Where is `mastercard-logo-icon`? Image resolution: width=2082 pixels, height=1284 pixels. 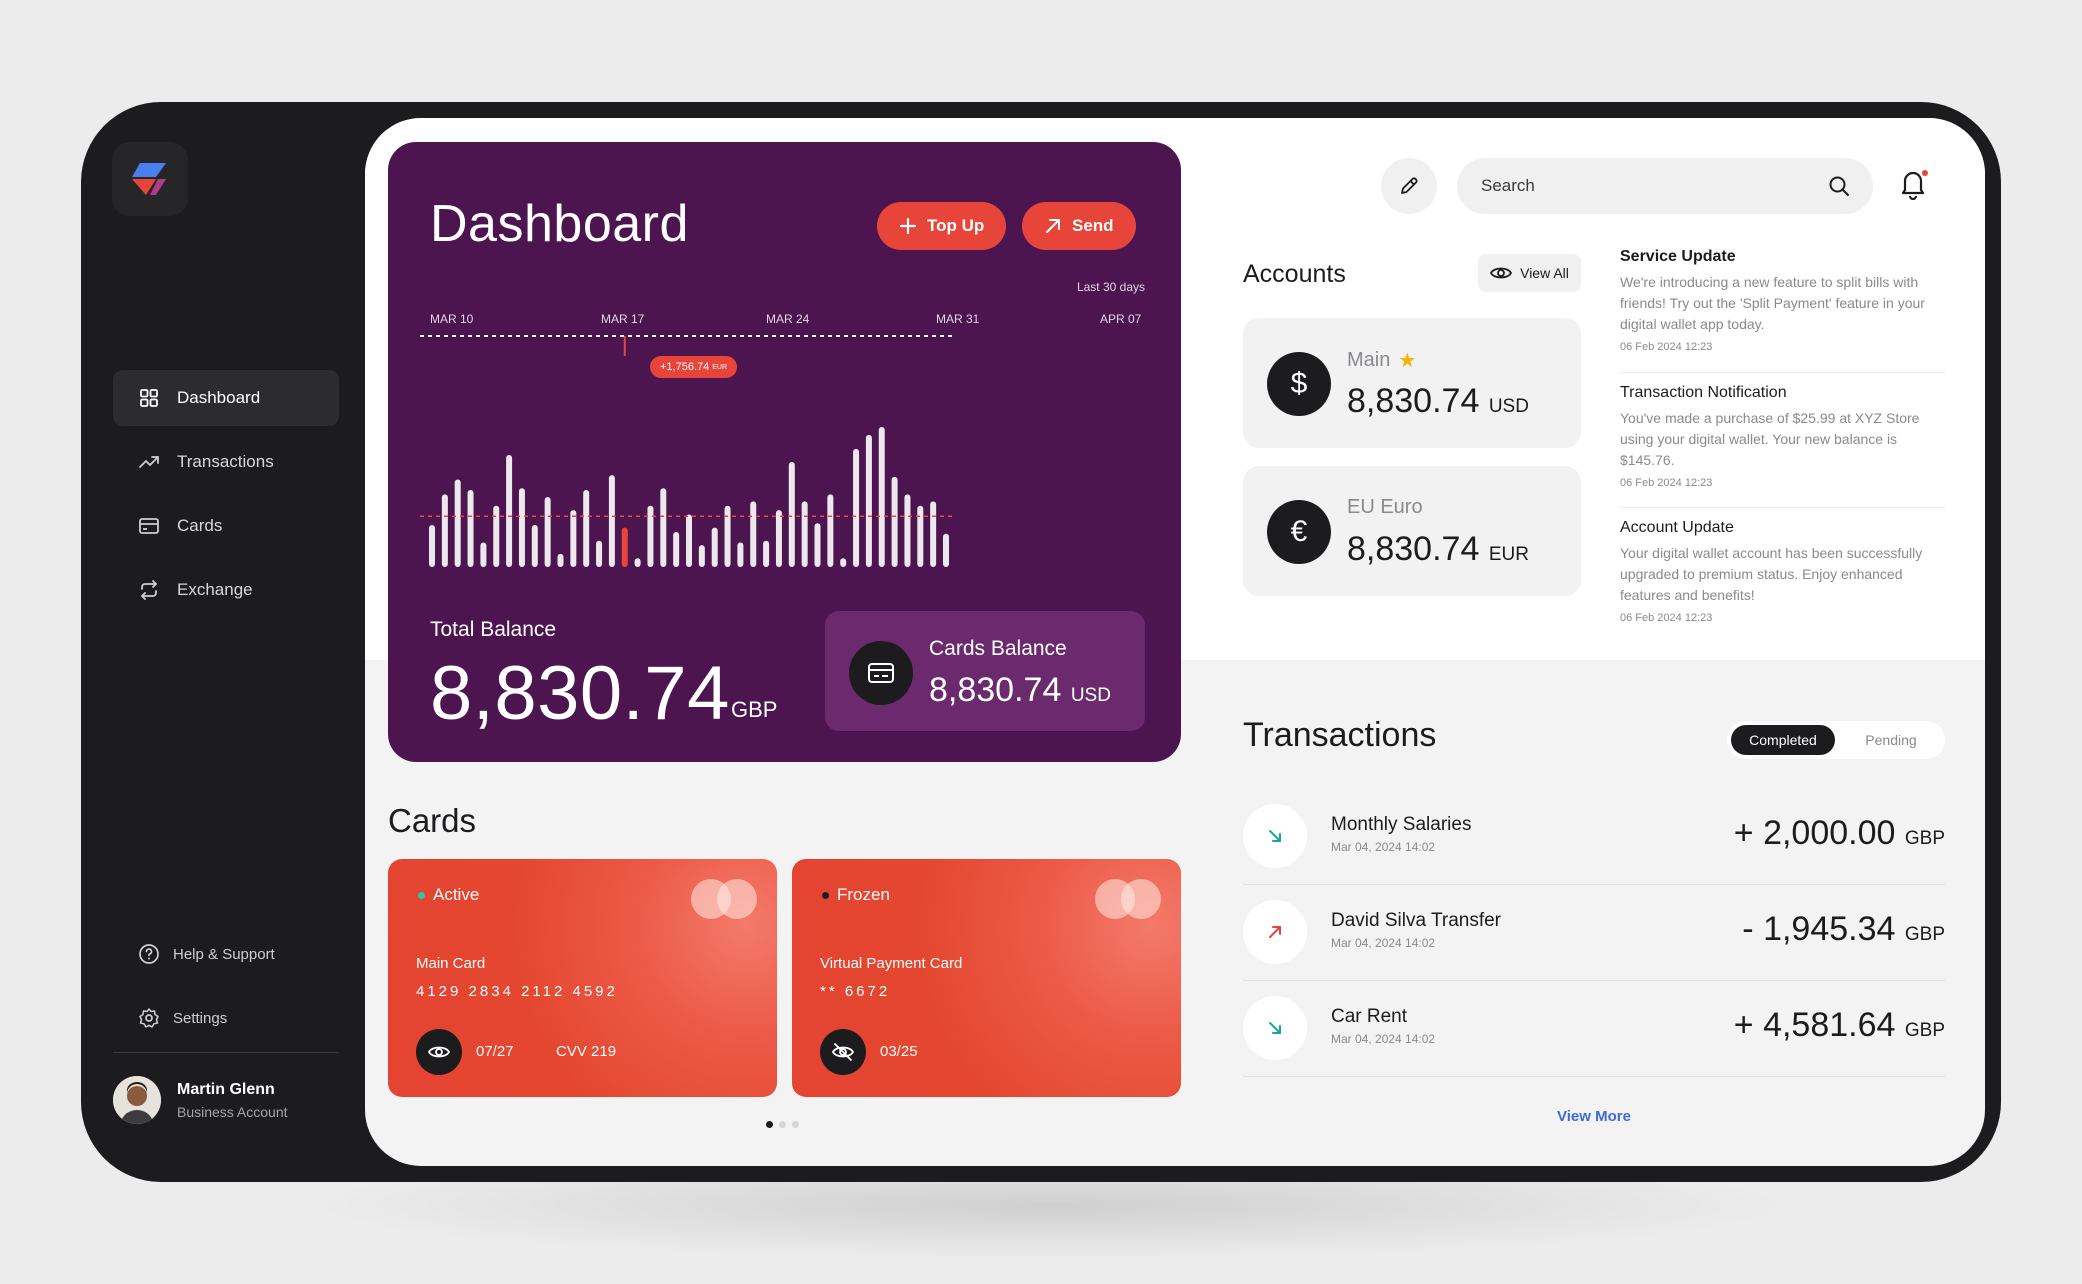
mastercard-logo-icon is located at coordinates (1128, 899).